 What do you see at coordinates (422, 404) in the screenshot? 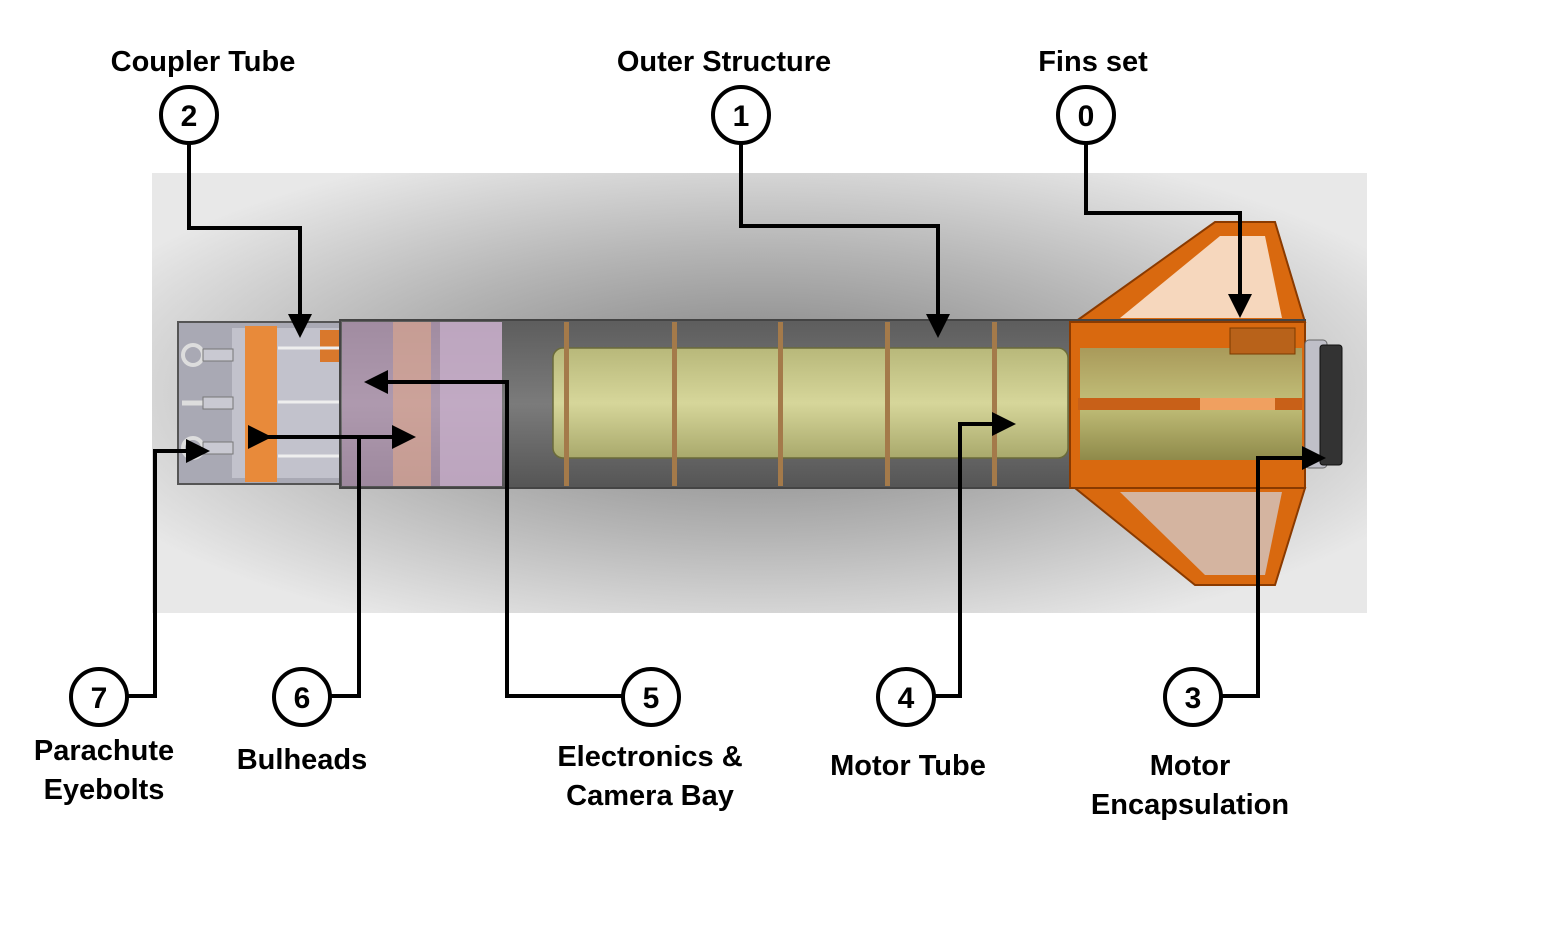
I see `electronics-camera-bay` at bounding box center [422, 404].